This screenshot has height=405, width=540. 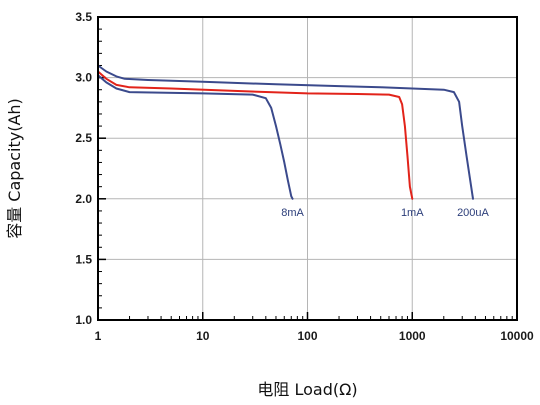 I want to click on y-tick-label: 2.5, so click(x=83, y=138).